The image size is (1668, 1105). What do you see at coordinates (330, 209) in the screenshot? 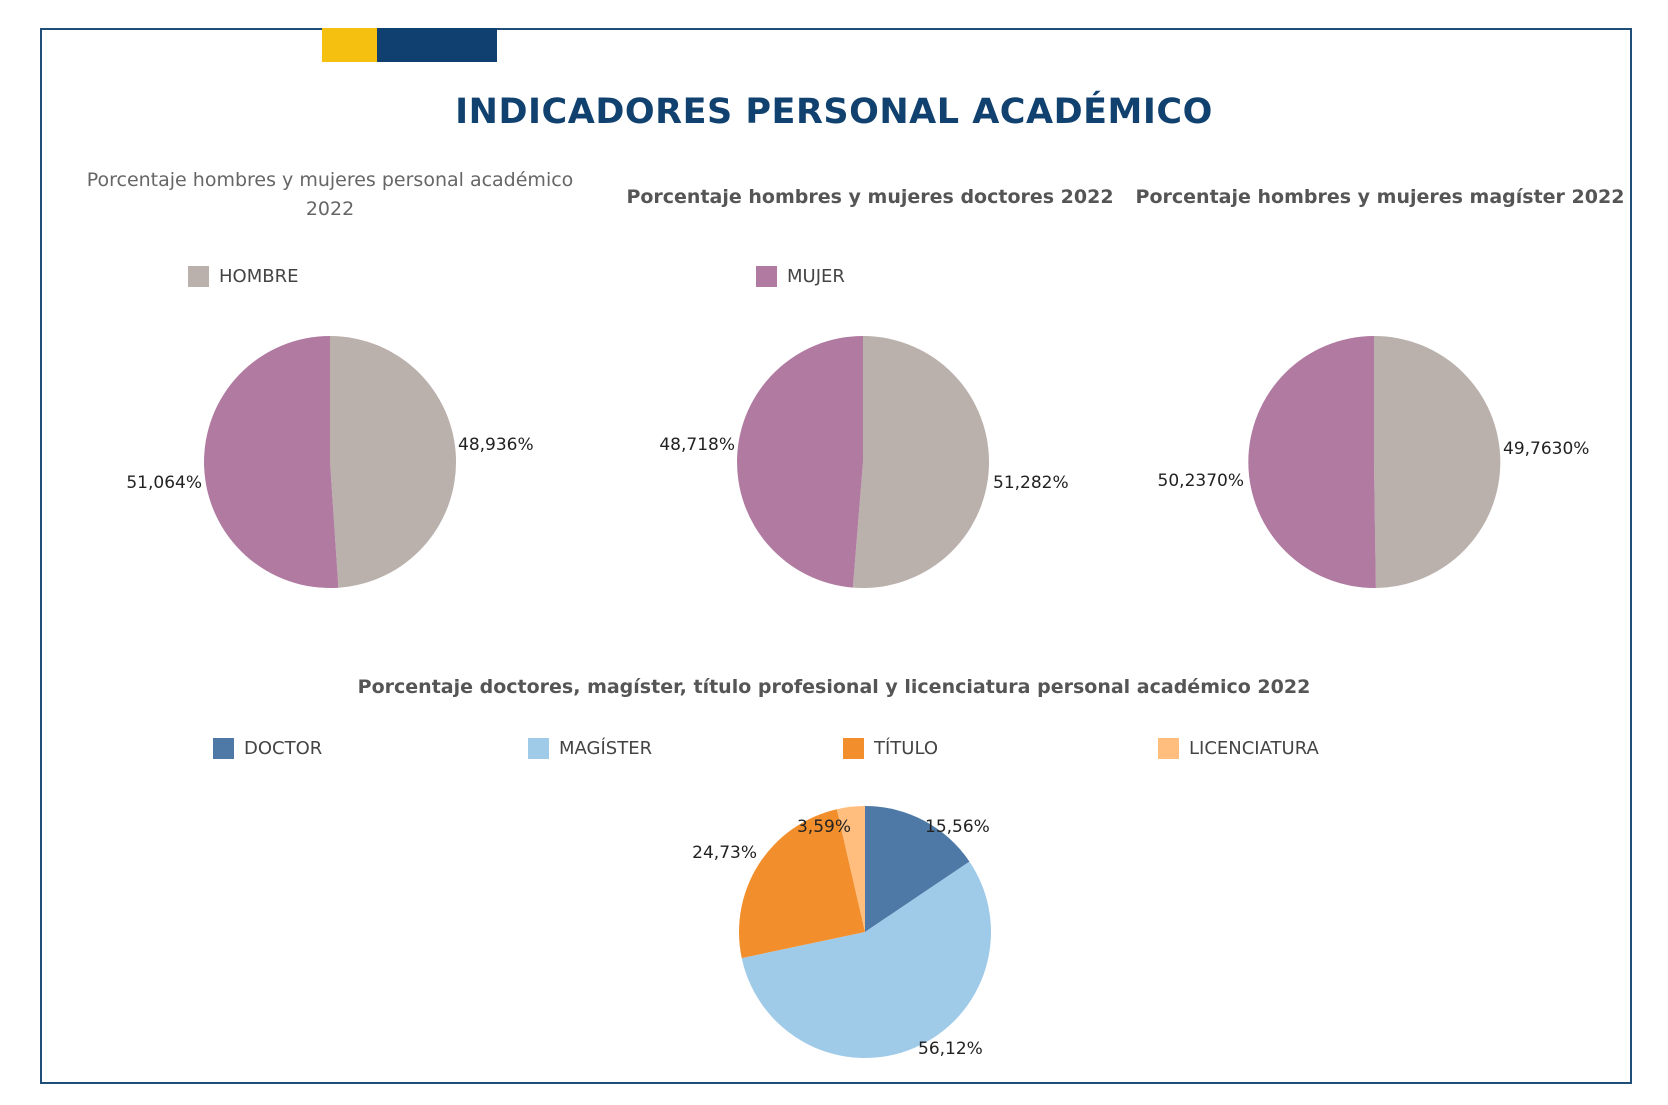
I see `chart-1-title-line-2: 2022` at bounding box center [330, 209].